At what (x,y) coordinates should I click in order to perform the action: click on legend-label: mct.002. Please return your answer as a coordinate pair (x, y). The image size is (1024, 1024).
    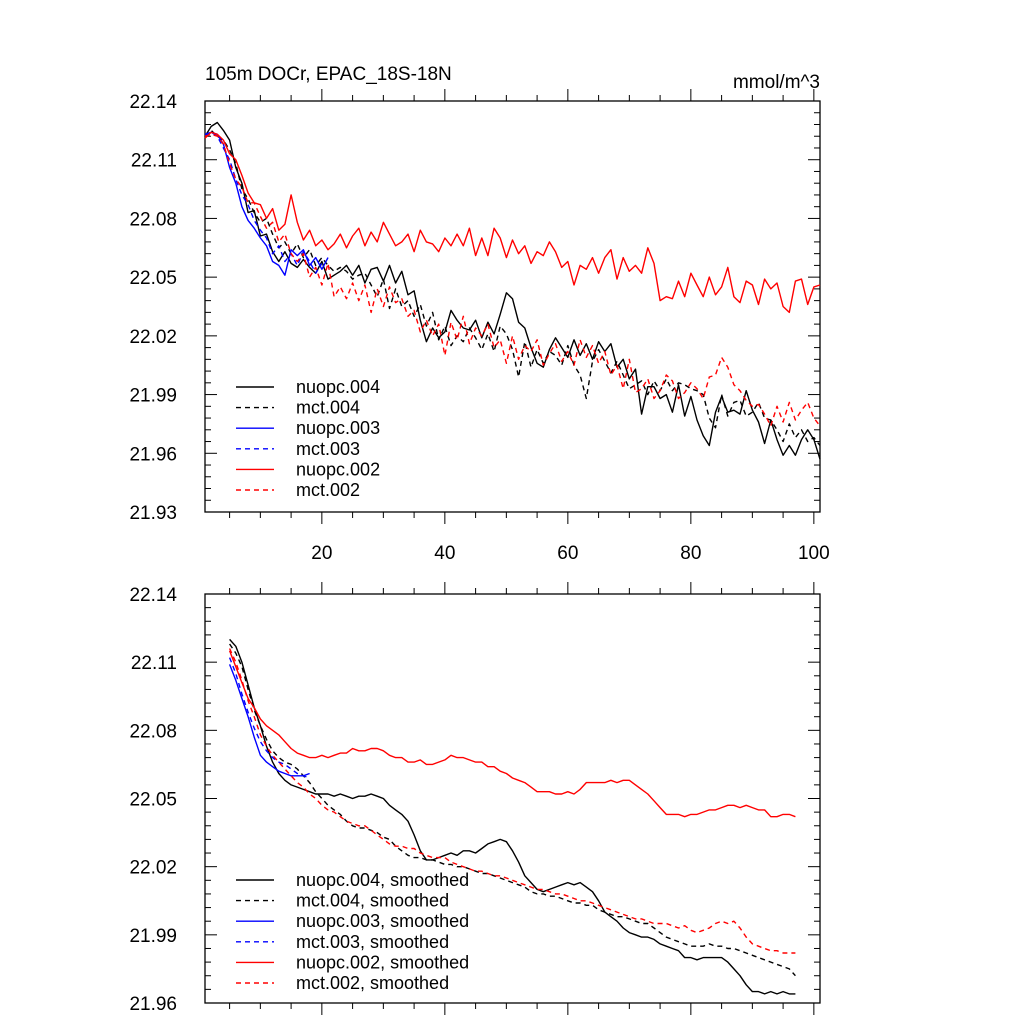
    Looking at the image, I should click on (328, 490).